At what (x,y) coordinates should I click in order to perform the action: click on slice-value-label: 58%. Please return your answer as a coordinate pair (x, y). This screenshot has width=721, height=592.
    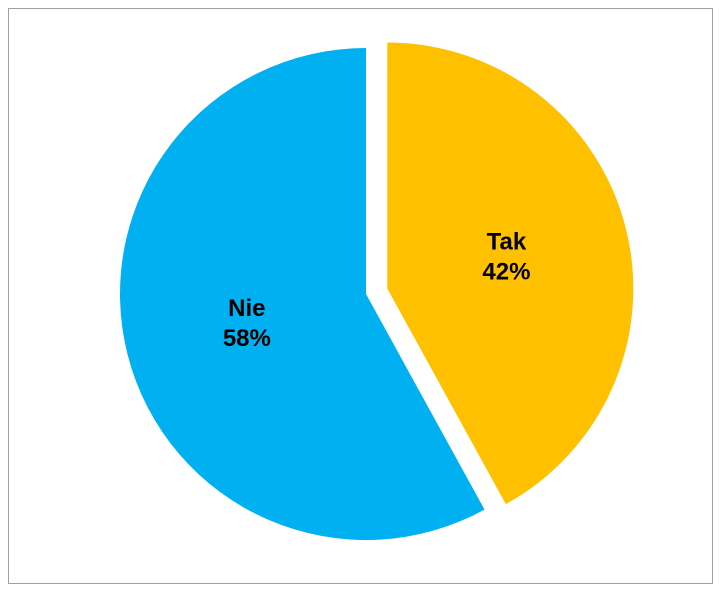
    Looking at the image, I should click on (247, 338).